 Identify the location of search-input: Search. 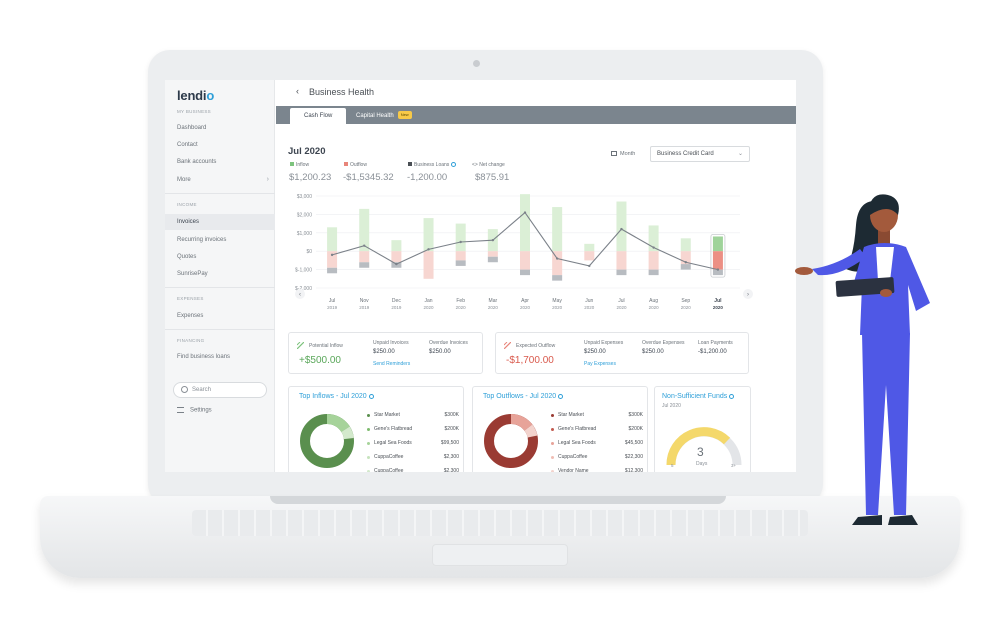
(220, 390).